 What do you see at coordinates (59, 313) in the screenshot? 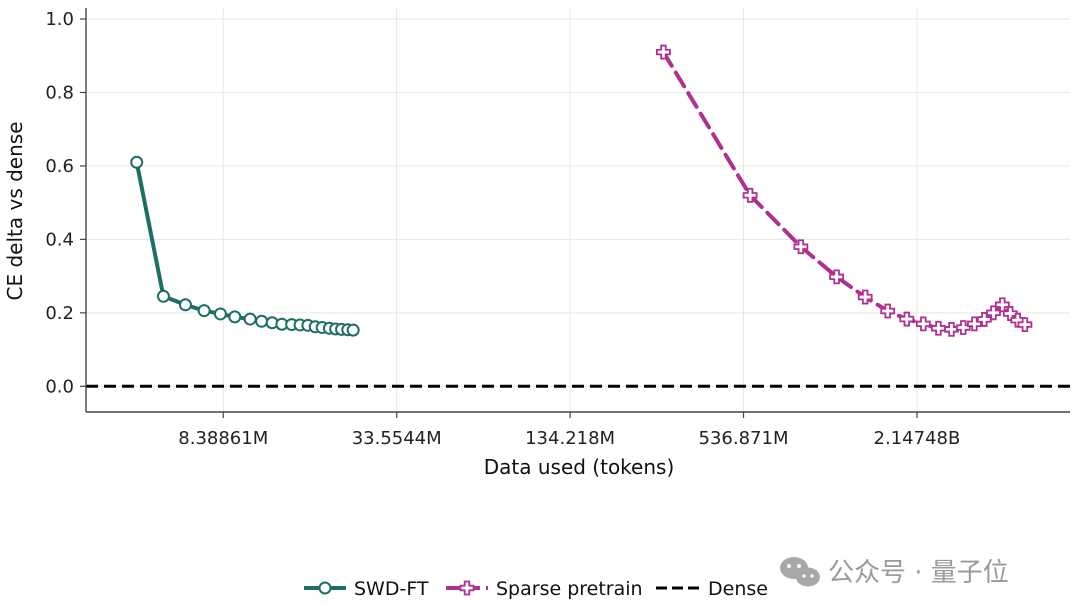
I see `y-tick-label: 0.2` at bounding box center [59, 313].